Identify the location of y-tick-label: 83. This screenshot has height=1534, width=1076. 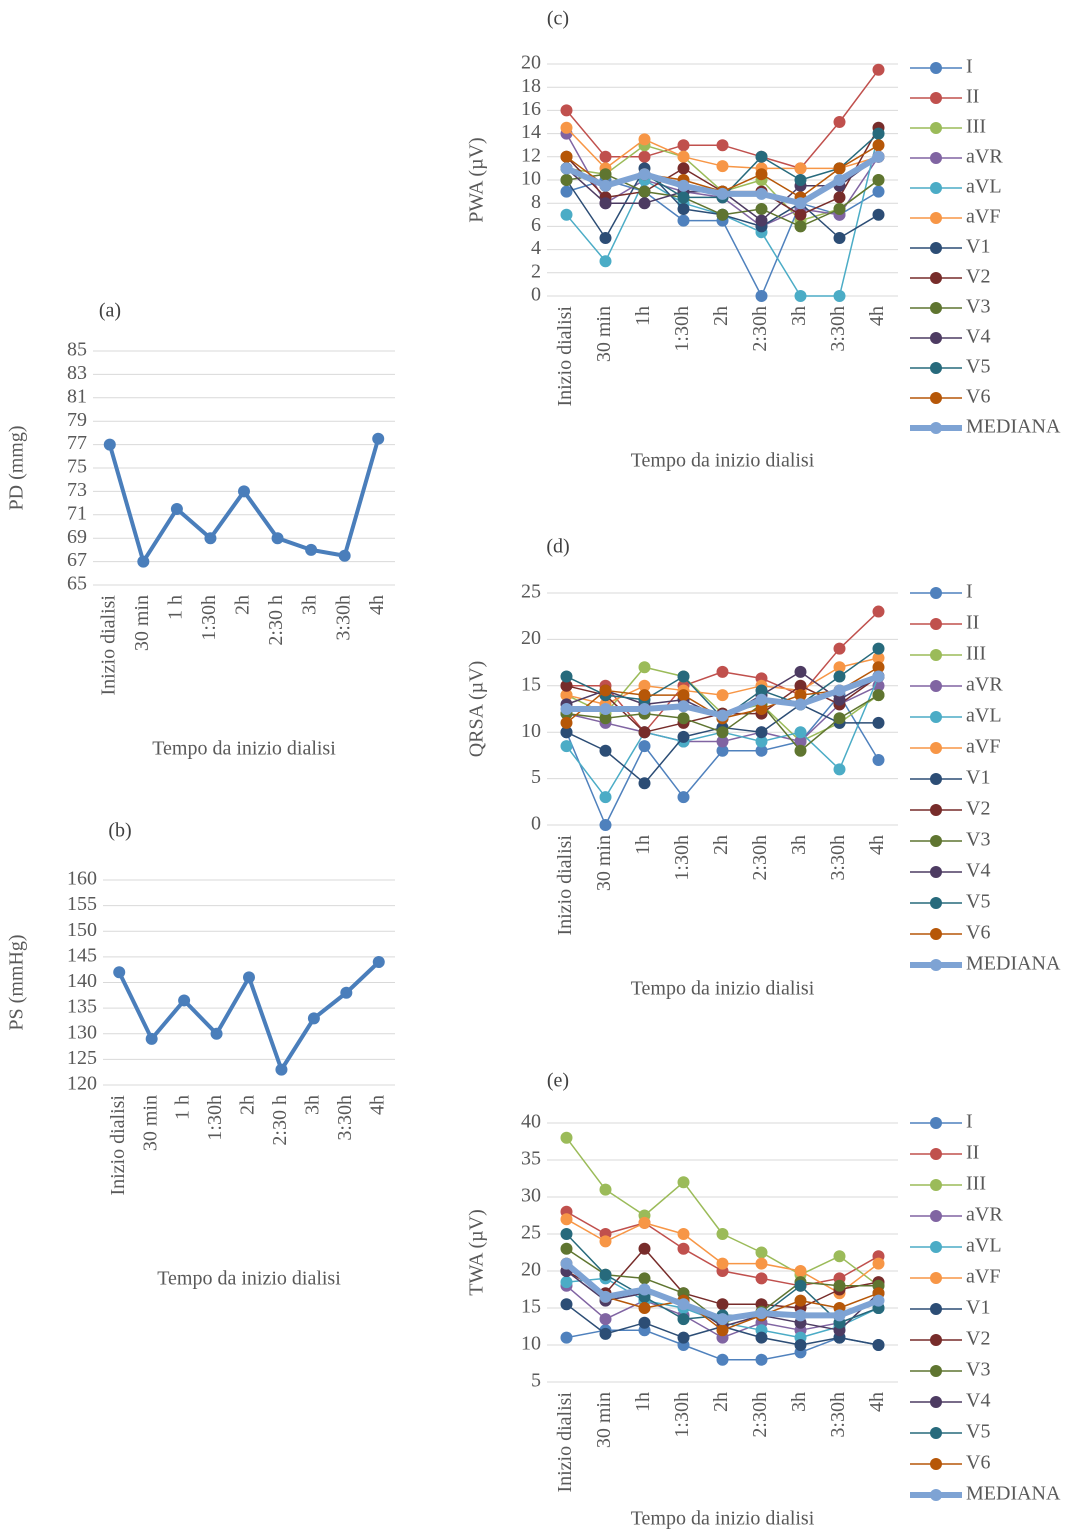
(77, 373).